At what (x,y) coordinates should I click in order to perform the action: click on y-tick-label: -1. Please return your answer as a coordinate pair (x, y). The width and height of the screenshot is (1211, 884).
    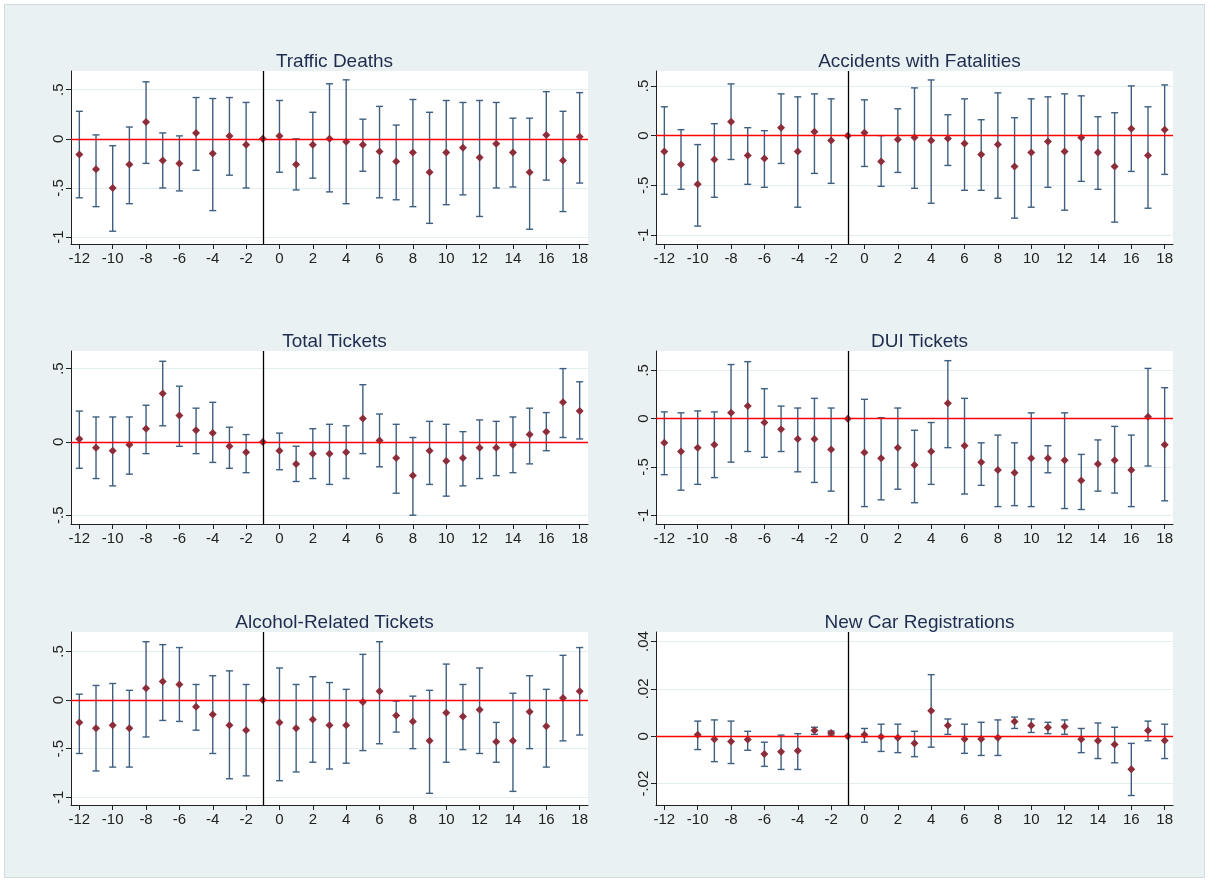
    Looking at the image, I should click on (642, 235).